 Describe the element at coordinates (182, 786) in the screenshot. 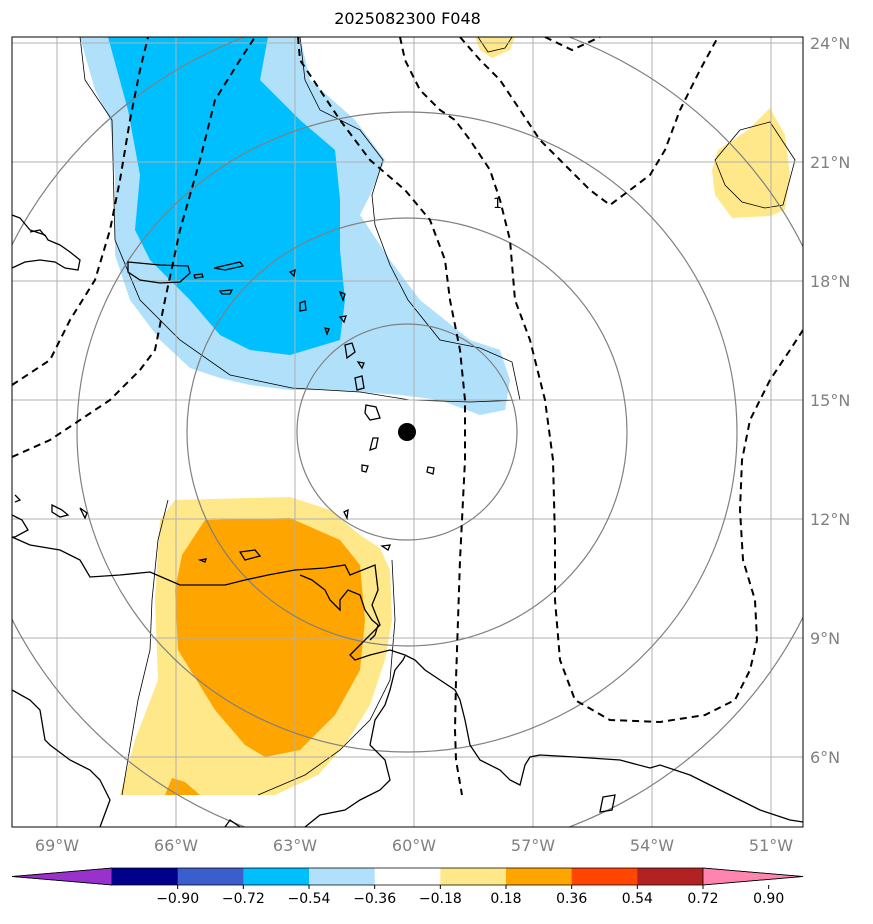

I see `positive-anomaly-orange-small` at that location.